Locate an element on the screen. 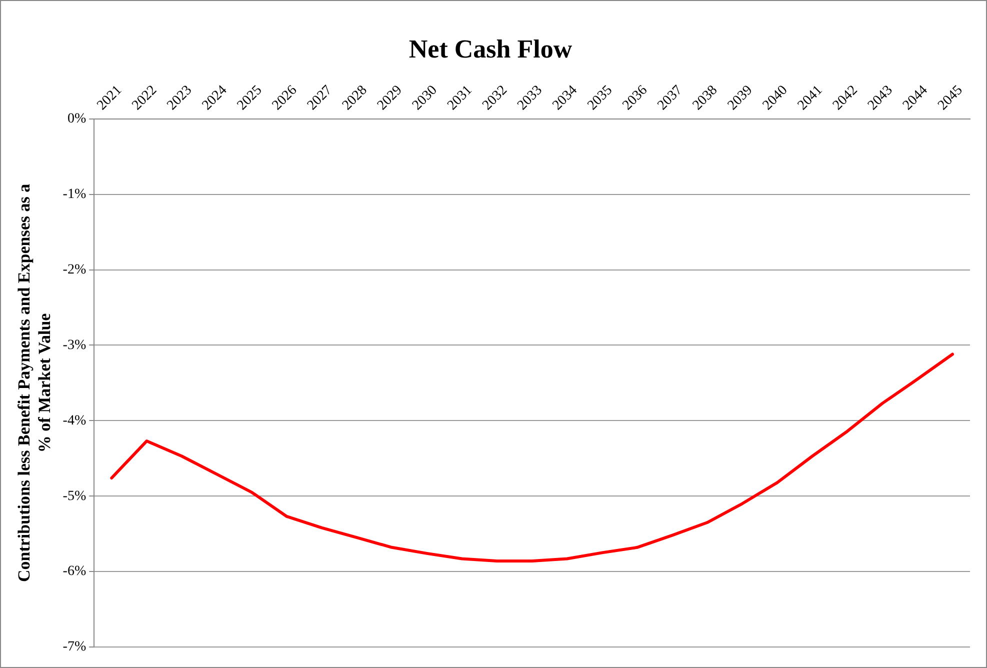 The width and height of the screenshot is (987, 668). y-tick-label: -2% is located at coordinates (74, 270).